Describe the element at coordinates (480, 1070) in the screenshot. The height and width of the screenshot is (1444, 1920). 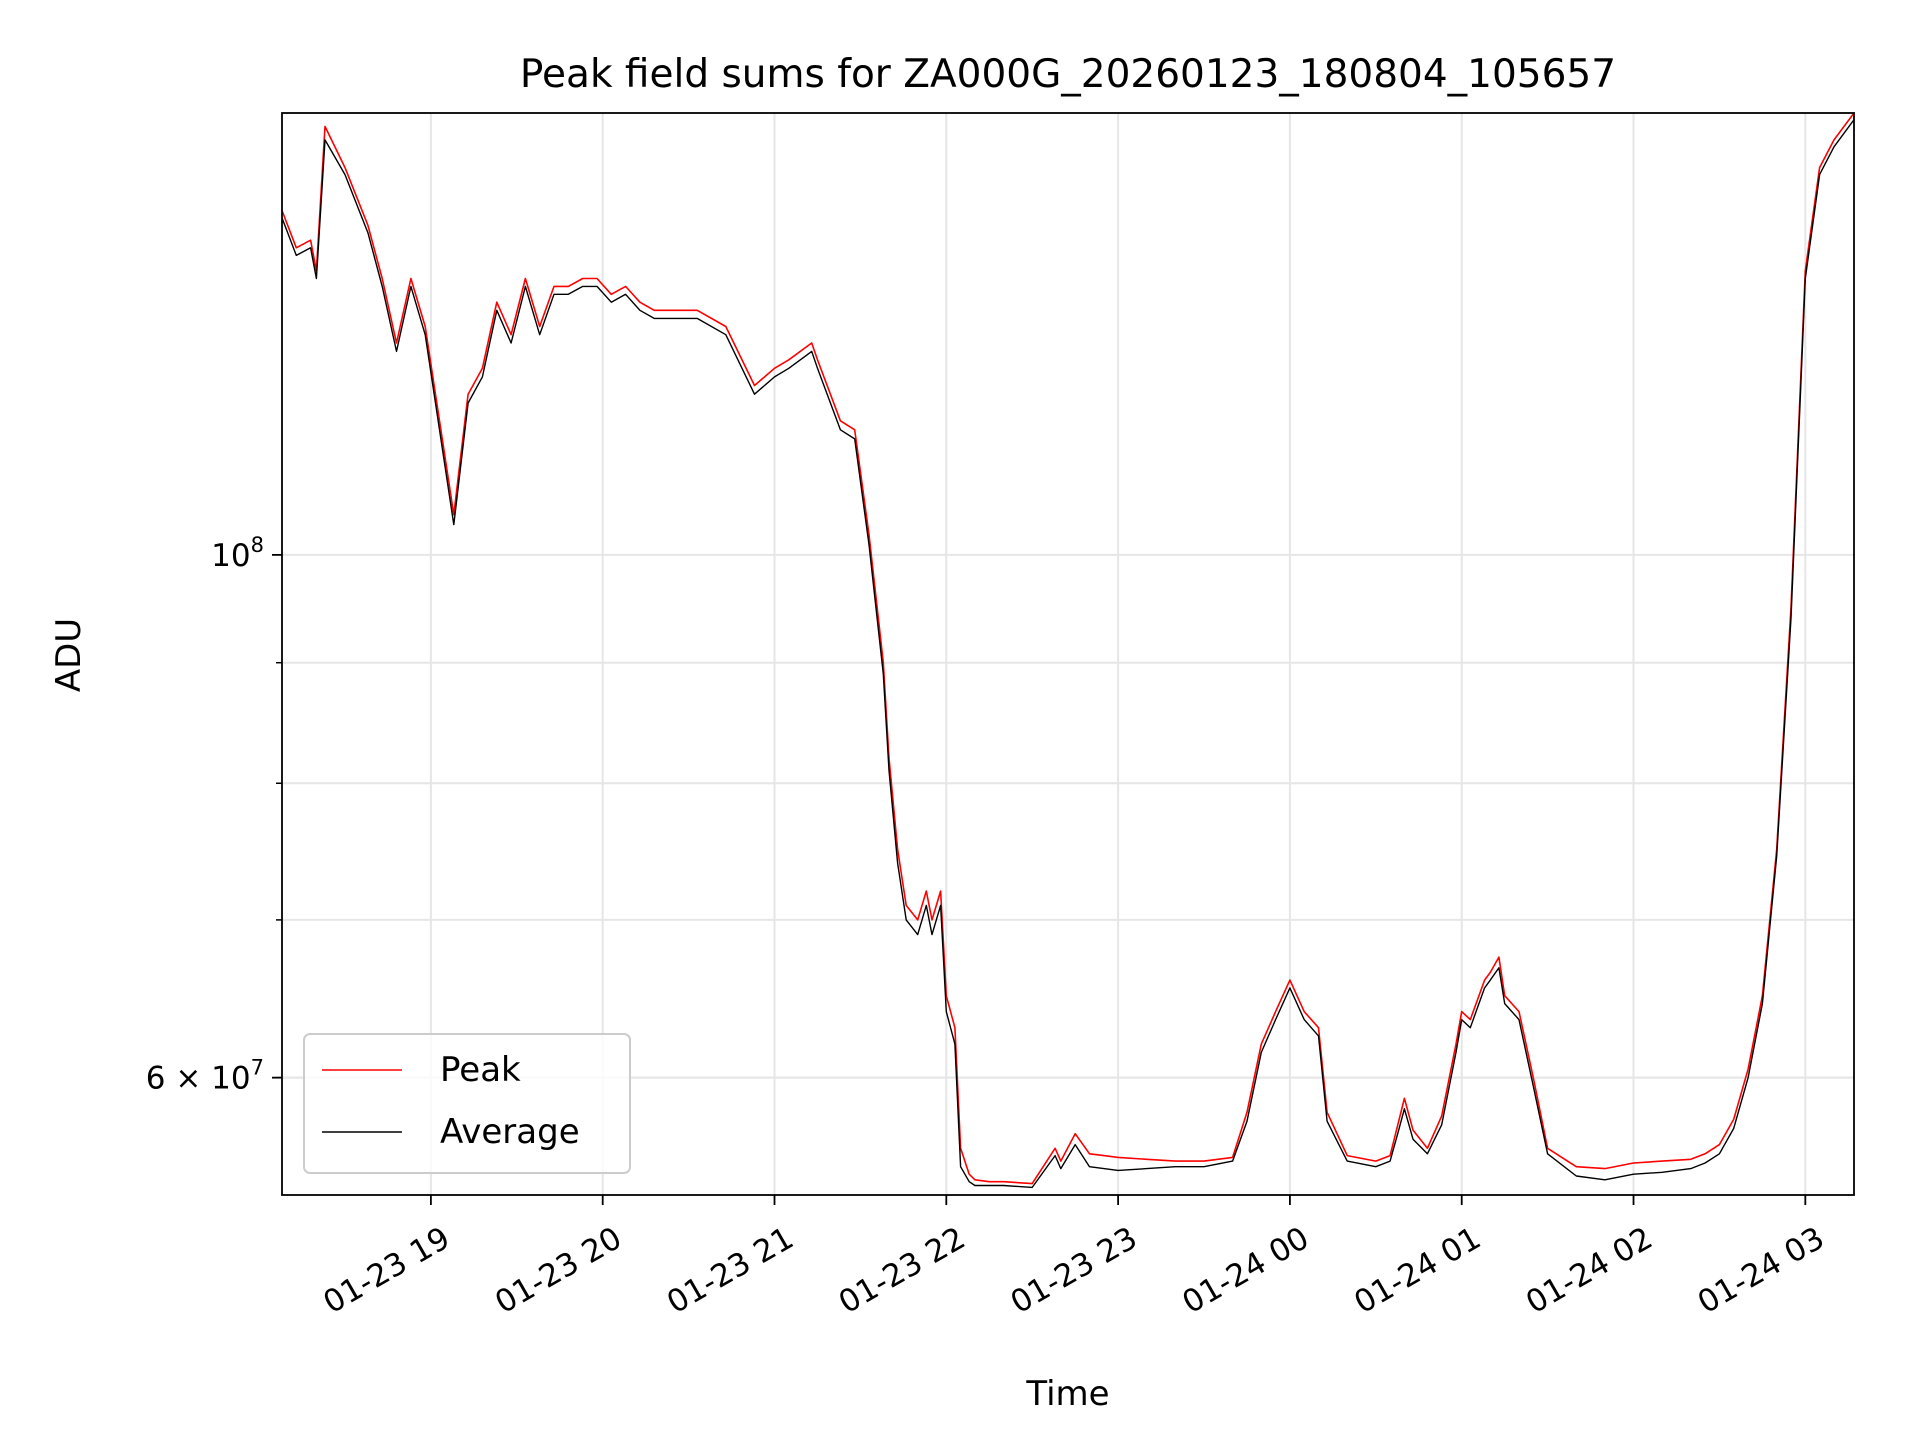
I see `legend-label-peak: Peak` at that location.